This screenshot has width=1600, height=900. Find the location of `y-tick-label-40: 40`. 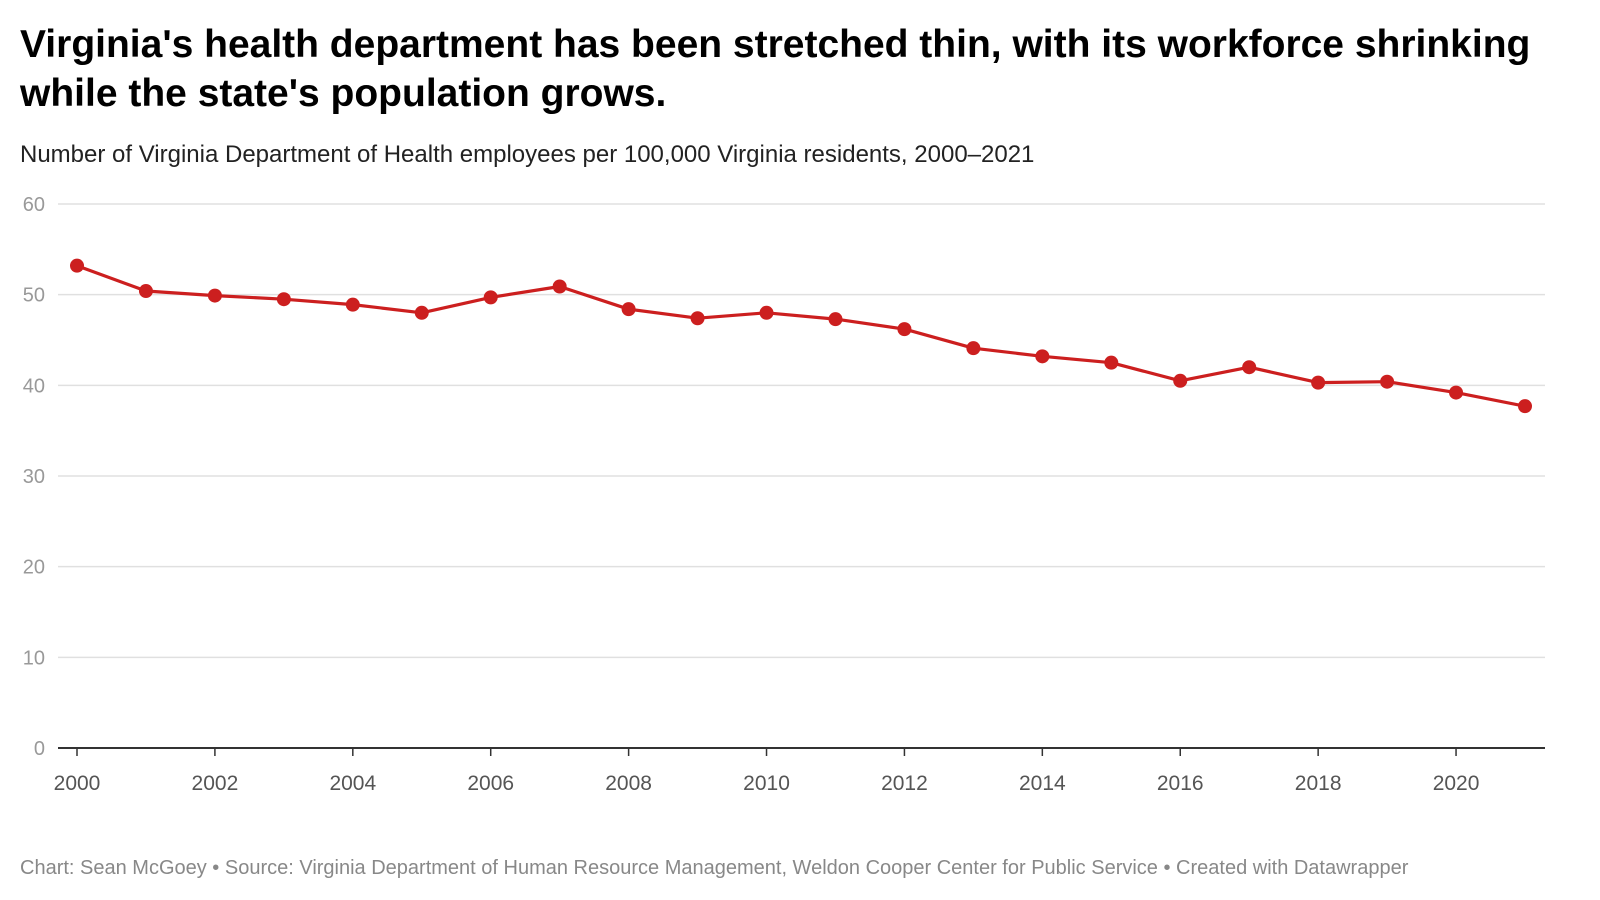

y-tick-label-40: 40 is located at coordinates (34, 386).